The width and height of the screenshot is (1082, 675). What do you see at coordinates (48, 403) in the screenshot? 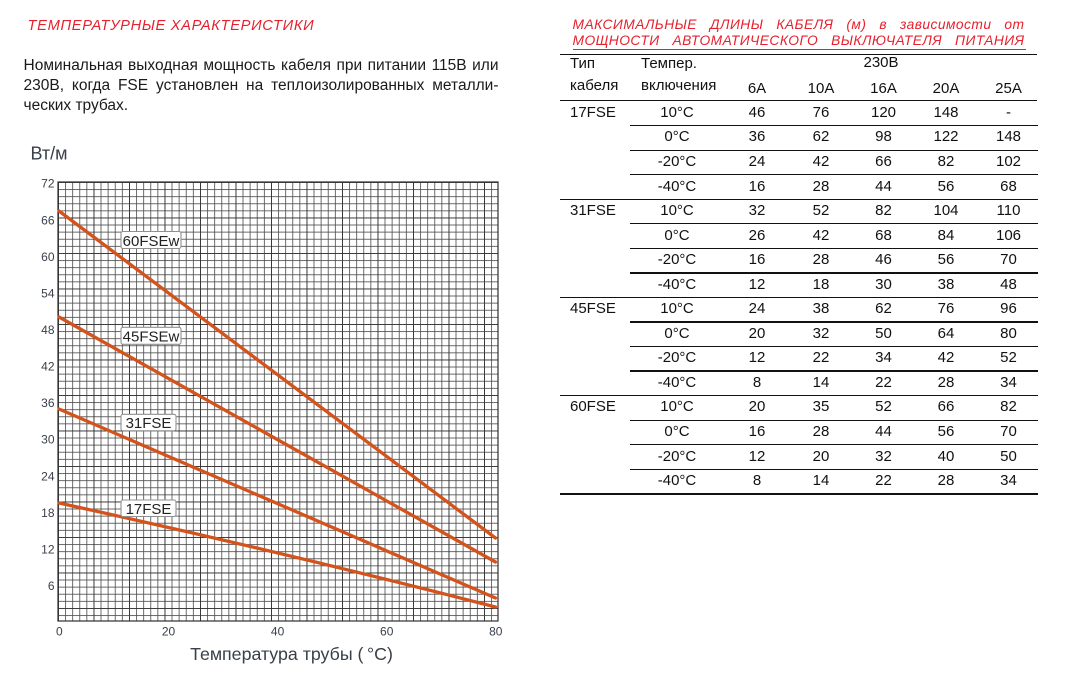
I see `svg-text: 36` at bounding box center [48, 403].